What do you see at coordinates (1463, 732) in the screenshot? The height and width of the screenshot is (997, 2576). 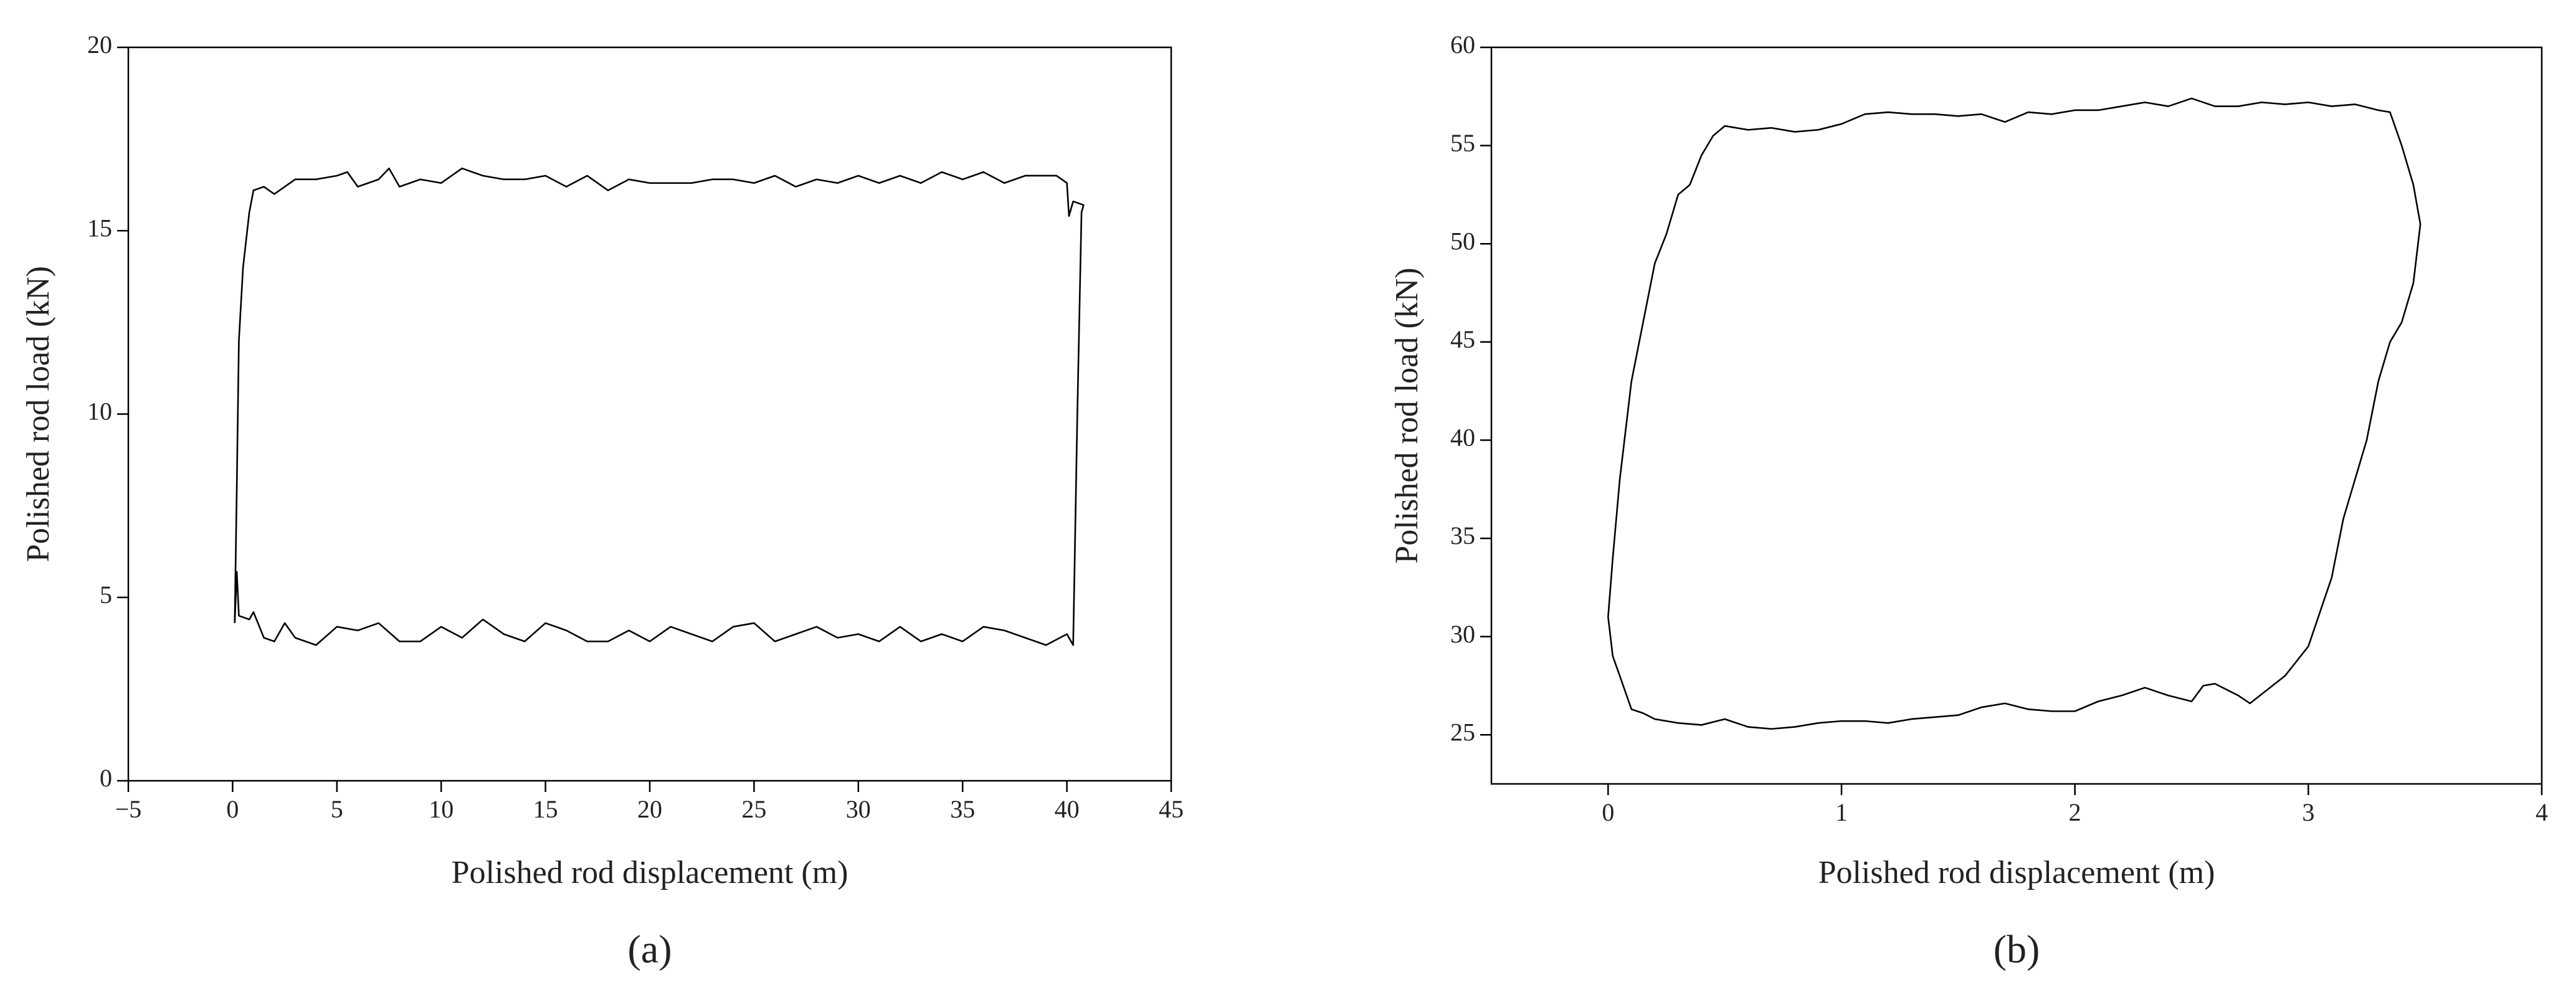 I see `y-tick-label: 25` at bounding box center [1463, 732].